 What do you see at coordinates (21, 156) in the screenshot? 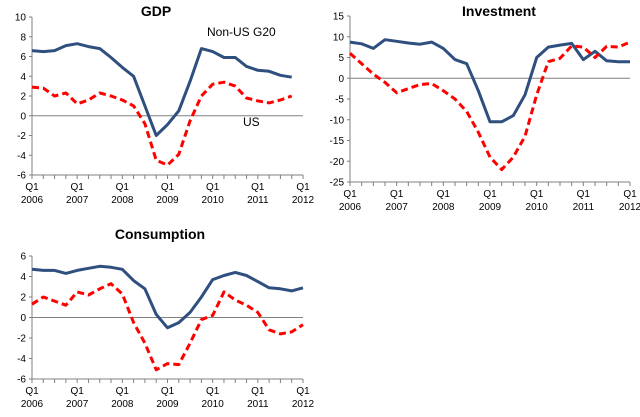
I see `gdp-y-tick-label: -4` at bounding box center [21, 156].